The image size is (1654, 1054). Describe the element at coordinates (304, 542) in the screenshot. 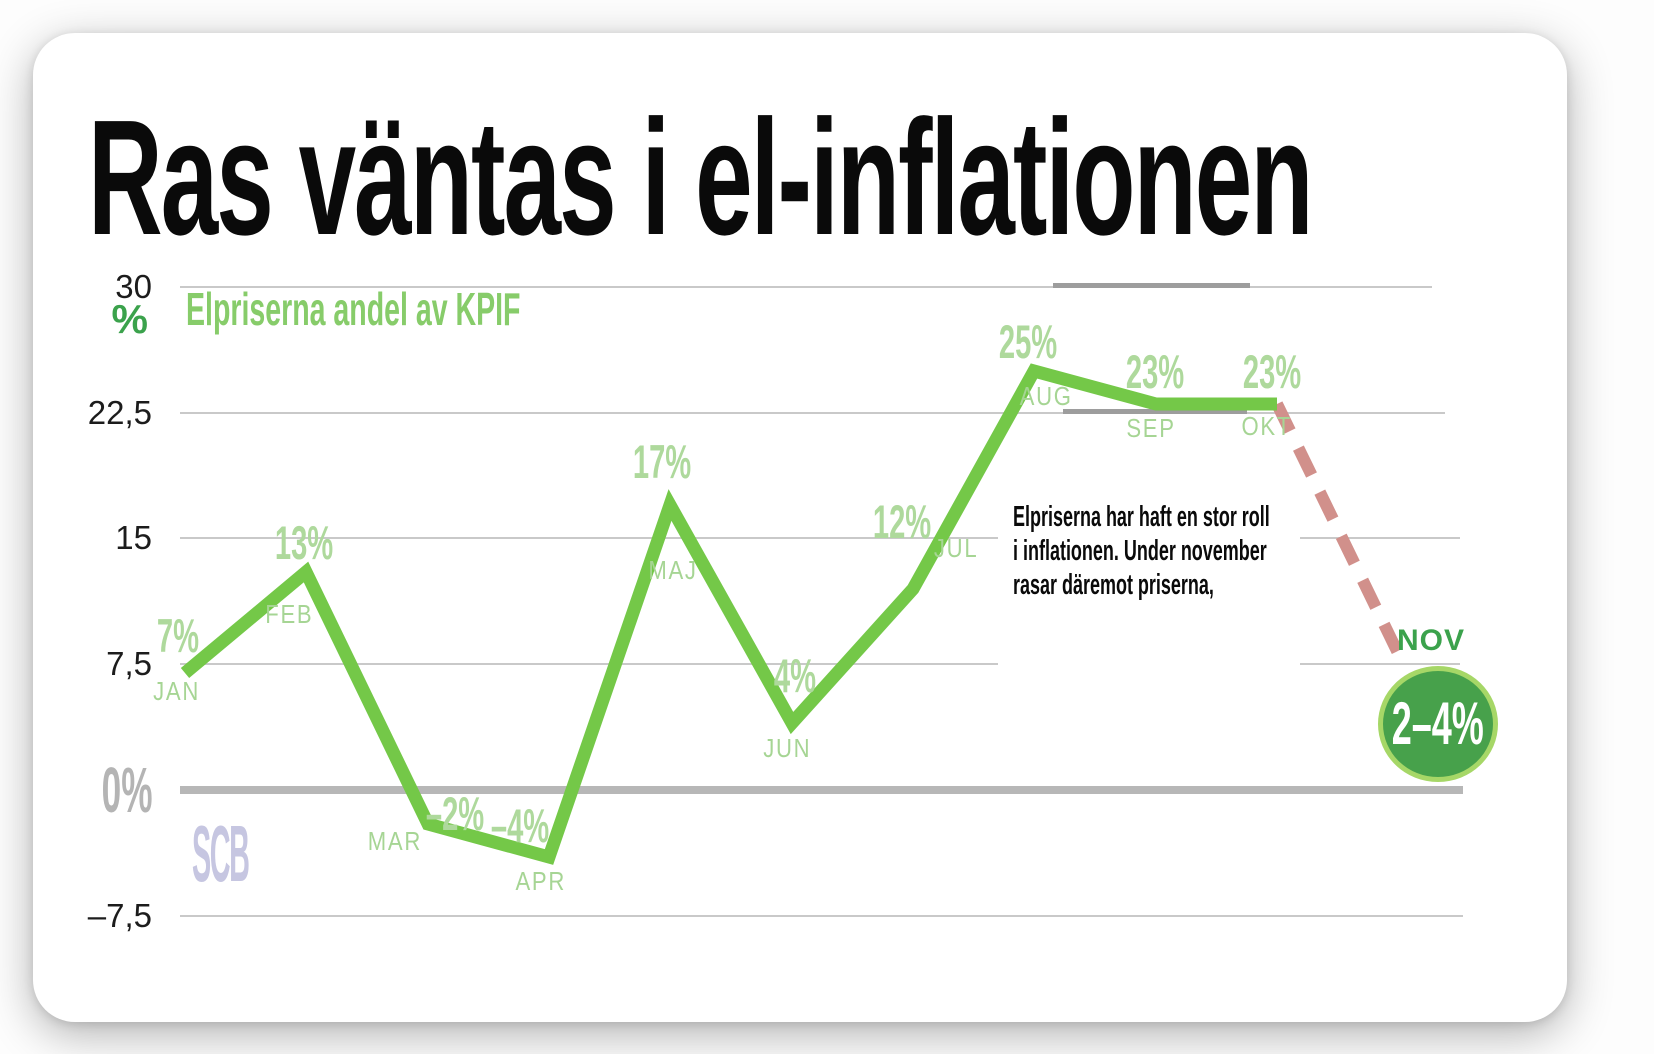

I see `data-point-label: 13%` at that location.